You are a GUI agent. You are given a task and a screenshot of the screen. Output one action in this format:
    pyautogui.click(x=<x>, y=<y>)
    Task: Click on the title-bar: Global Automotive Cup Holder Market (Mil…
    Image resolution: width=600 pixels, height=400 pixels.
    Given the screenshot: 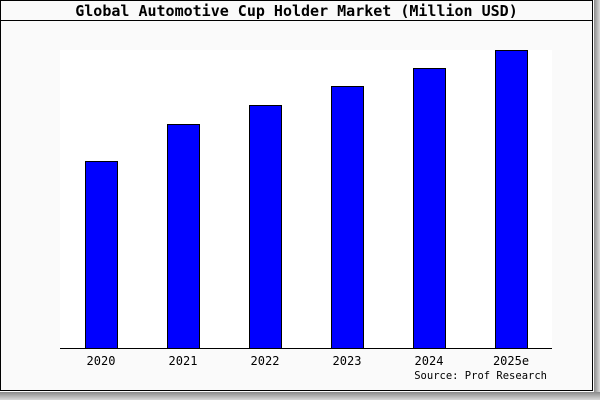 What is the action you would take?
    pyautogui.click(x=296, y=11)
    